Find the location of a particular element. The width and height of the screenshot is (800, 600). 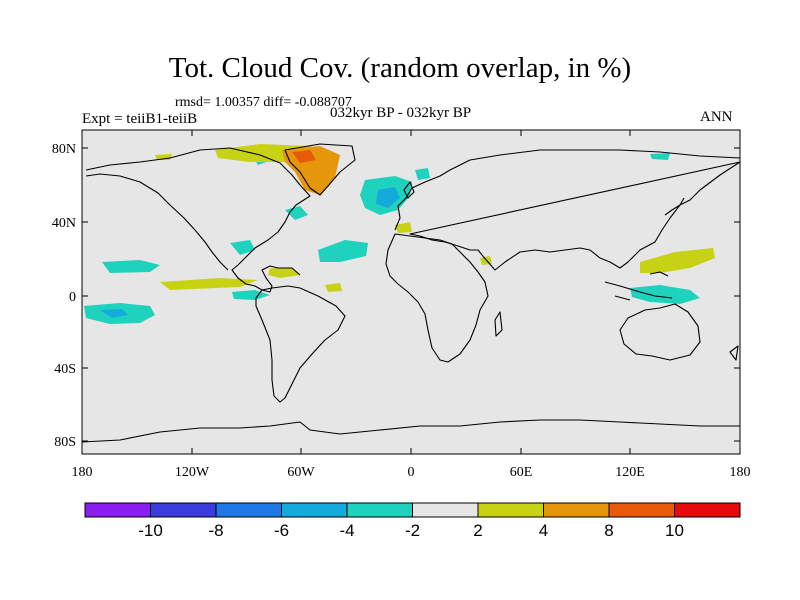

lon-label: 120E is located at coordinates (630, 472).